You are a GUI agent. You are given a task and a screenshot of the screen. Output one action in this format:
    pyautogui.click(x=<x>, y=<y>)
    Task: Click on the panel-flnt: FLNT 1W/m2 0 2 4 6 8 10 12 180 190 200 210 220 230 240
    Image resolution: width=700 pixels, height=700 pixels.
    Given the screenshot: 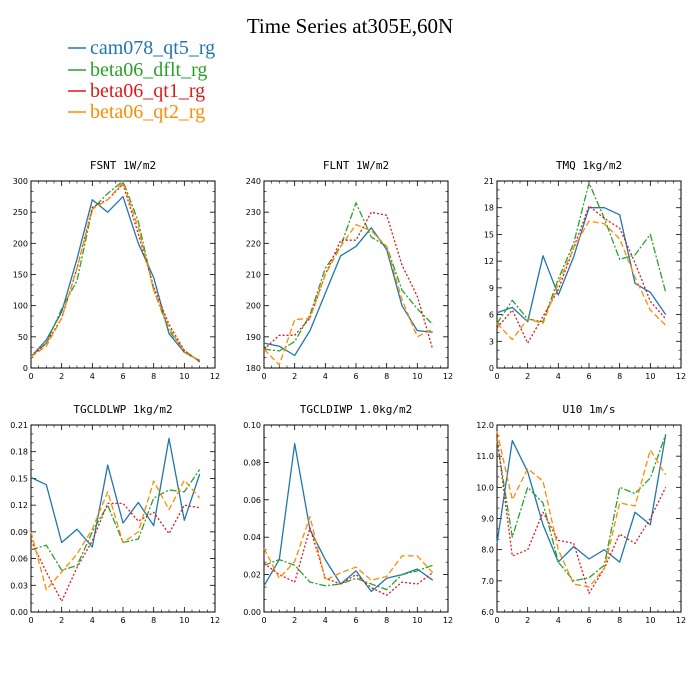 What is the action you would take?
    pyautogui.click(x=349, y=270)
    